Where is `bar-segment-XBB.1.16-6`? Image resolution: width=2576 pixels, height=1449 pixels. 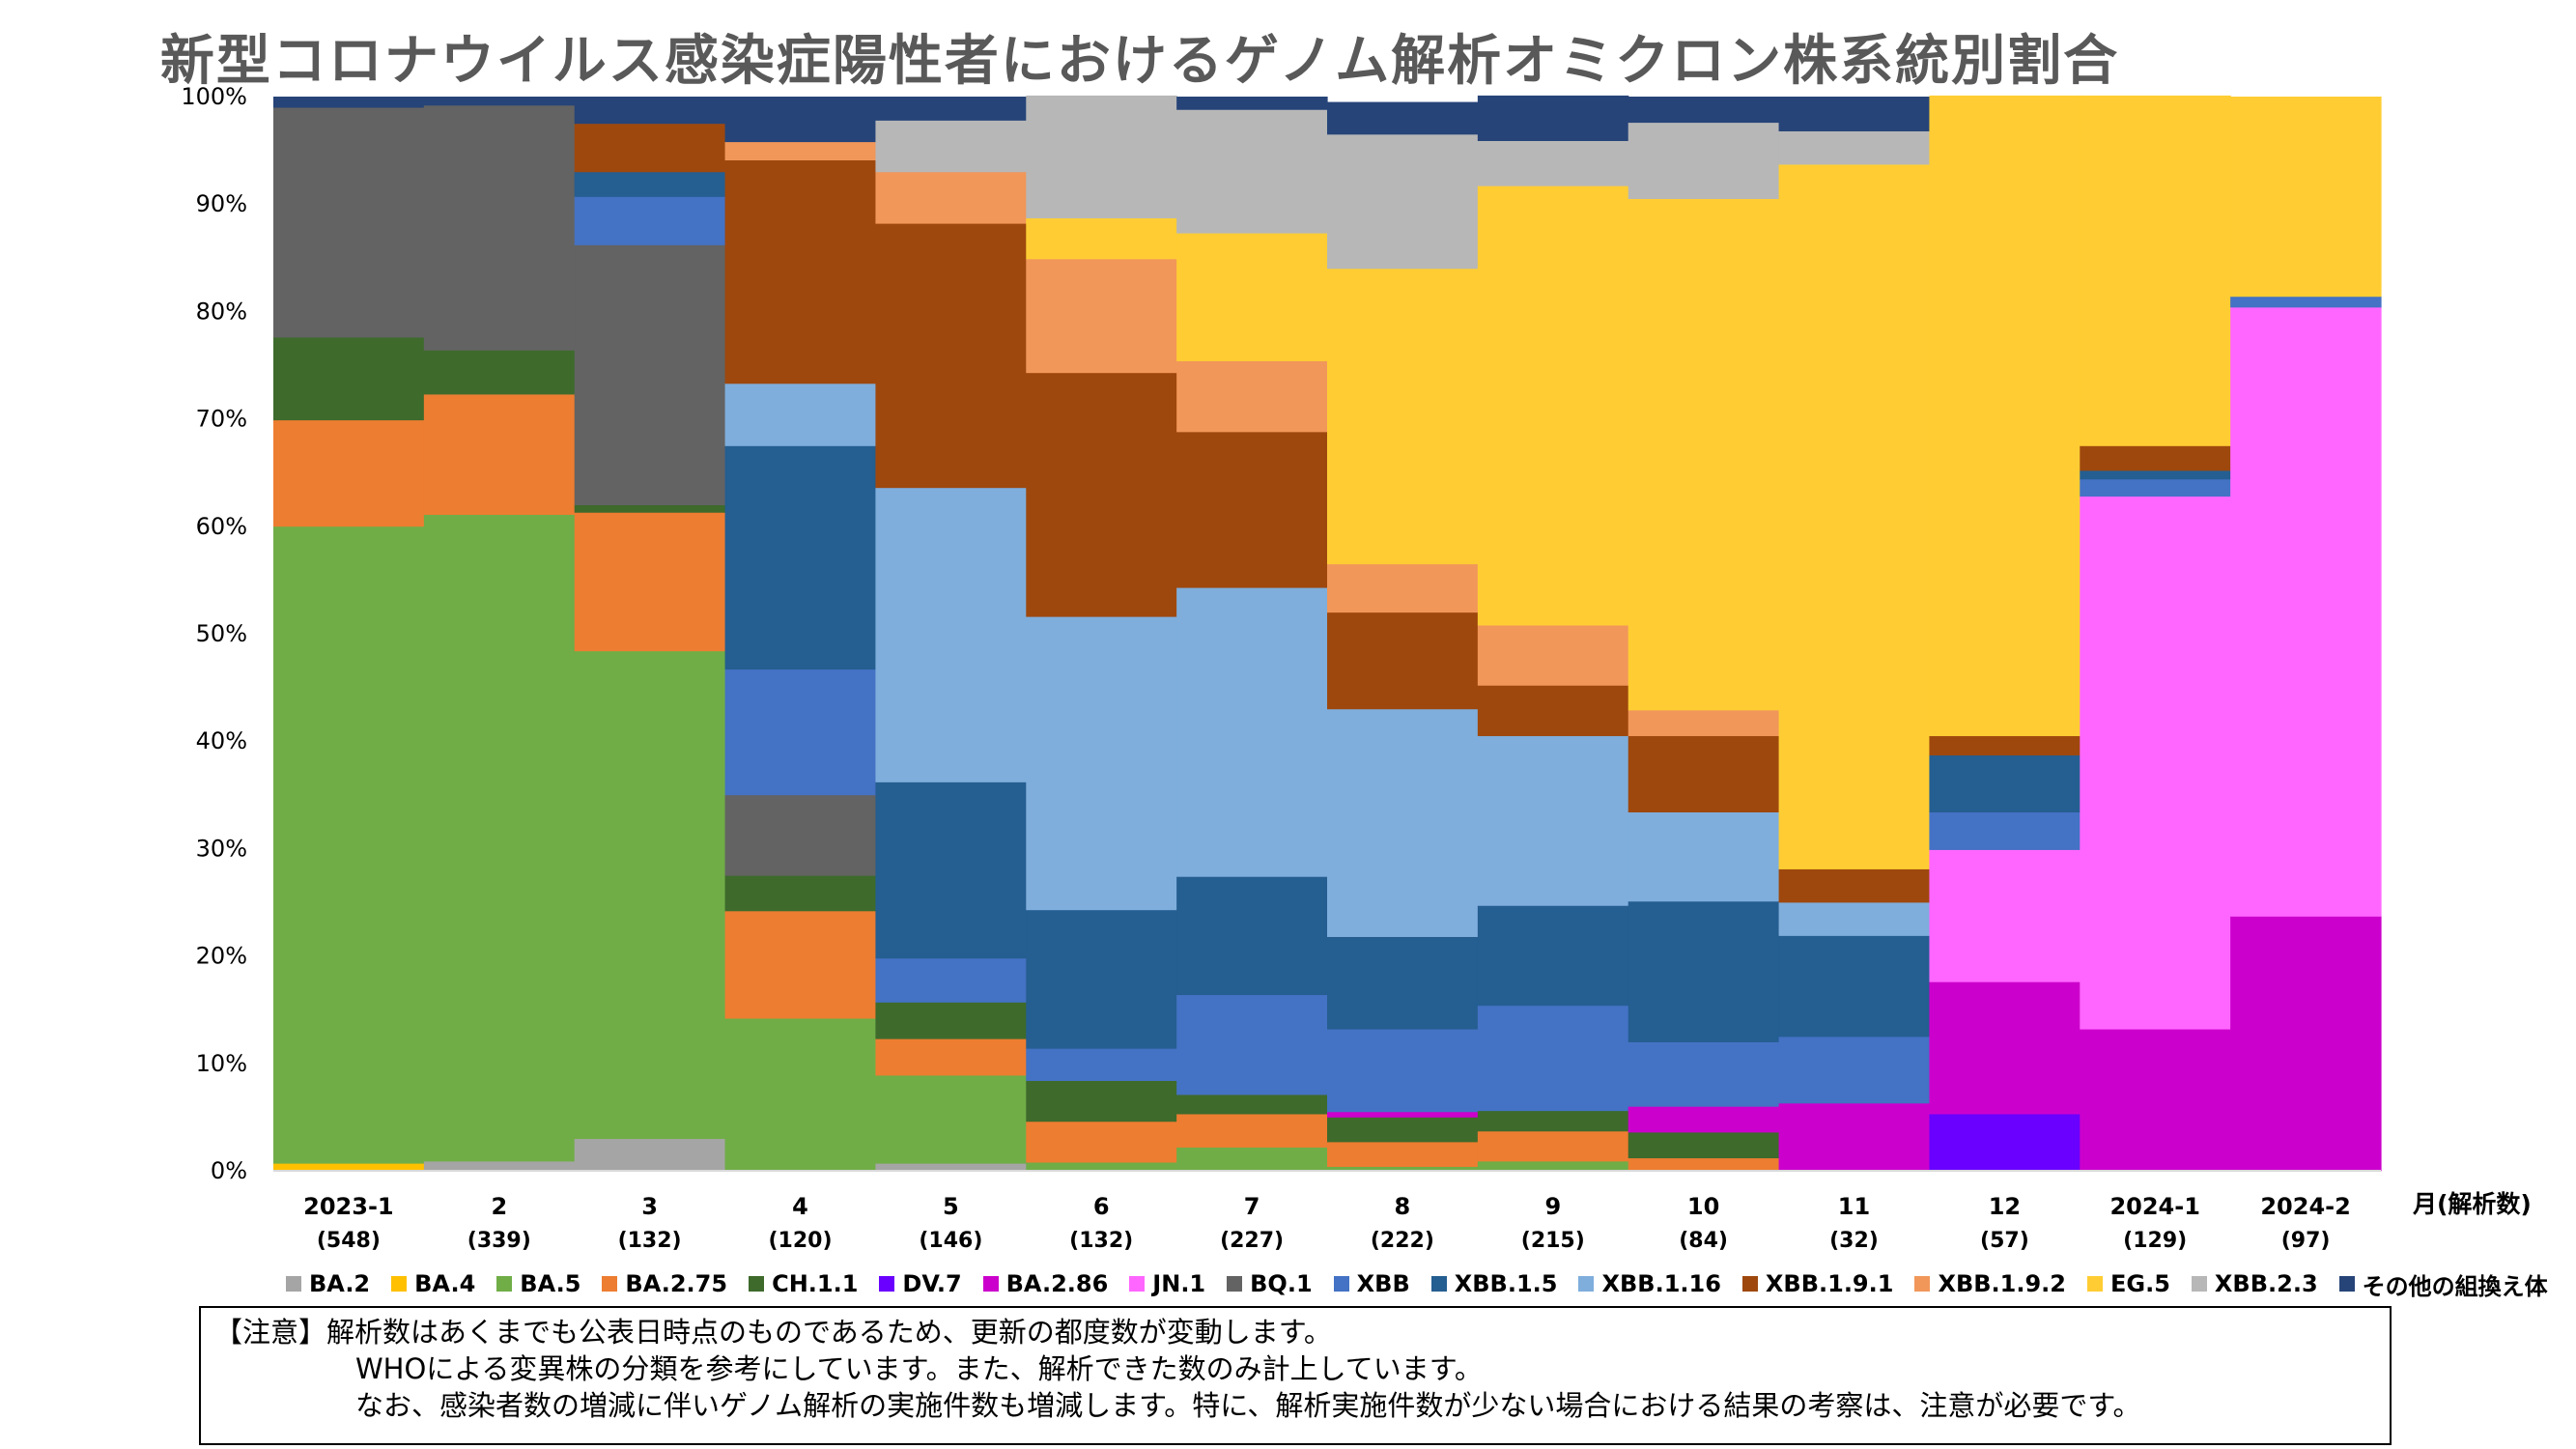 bar-segment-XBB.1.16-6 is located at coordinates (1101, 763).